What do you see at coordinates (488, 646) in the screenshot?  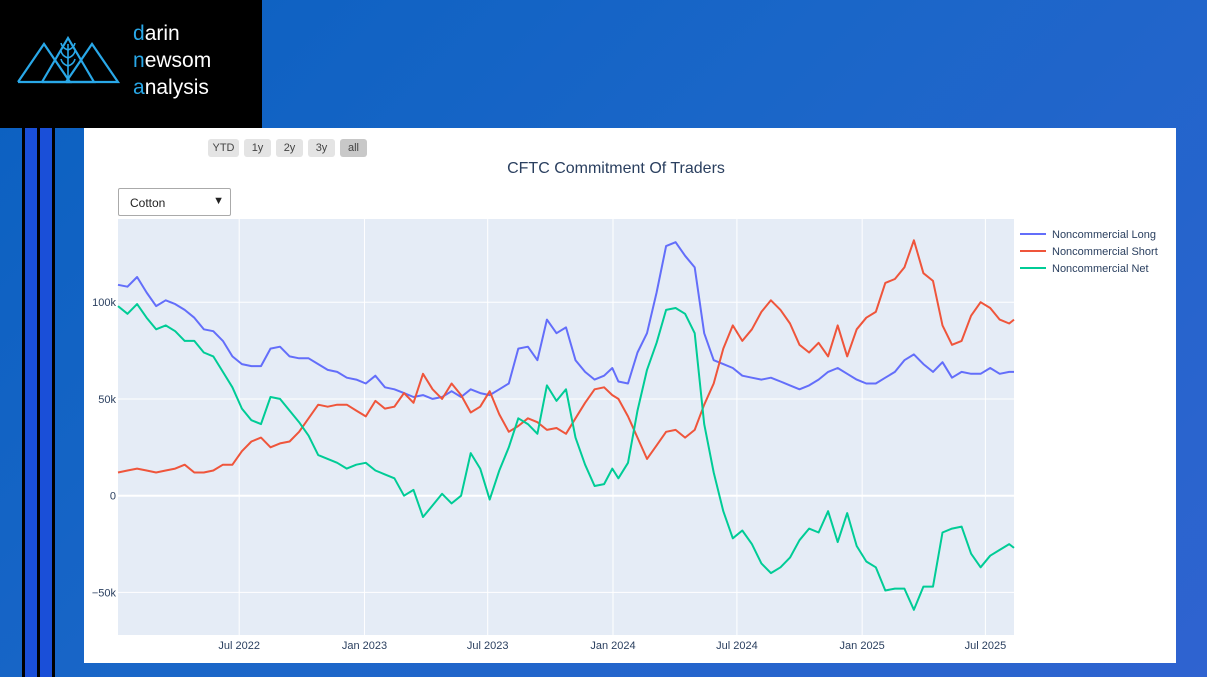 I see `x-tick-label: Jul 2023` at bounding box center [488, 646].